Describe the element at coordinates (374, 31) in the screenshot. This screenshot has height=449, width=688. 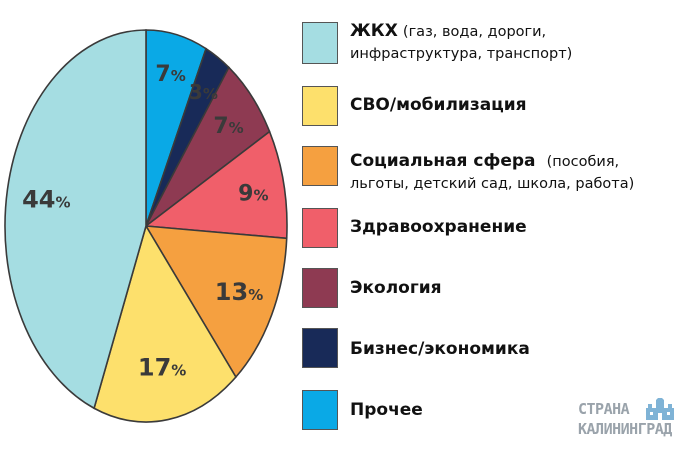
I see `legend-title-zhkh: ЖКХ` at that location.